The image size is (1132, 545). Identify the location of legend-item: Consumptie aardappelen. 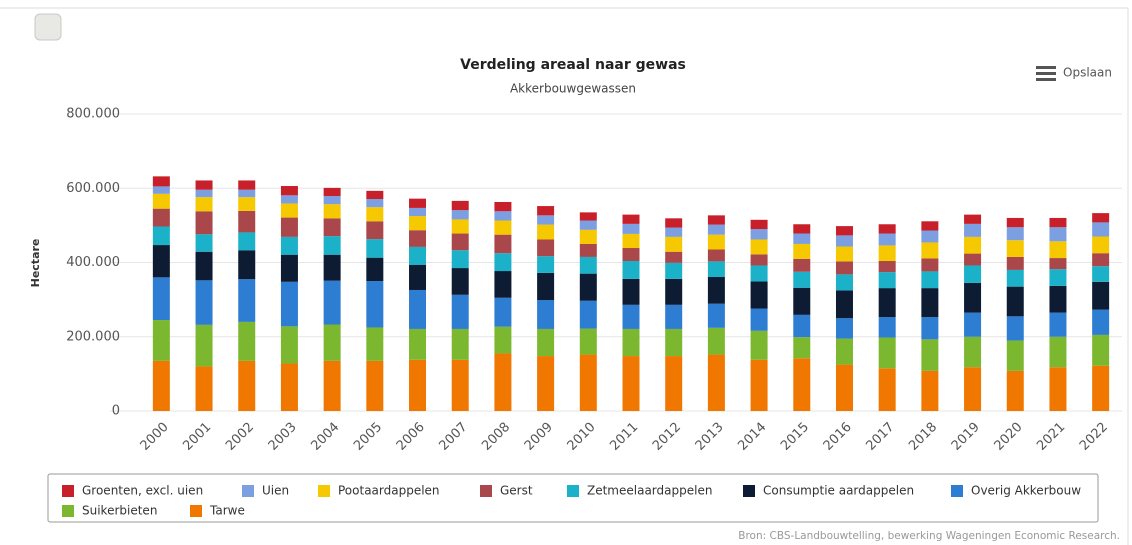
(828, 491).